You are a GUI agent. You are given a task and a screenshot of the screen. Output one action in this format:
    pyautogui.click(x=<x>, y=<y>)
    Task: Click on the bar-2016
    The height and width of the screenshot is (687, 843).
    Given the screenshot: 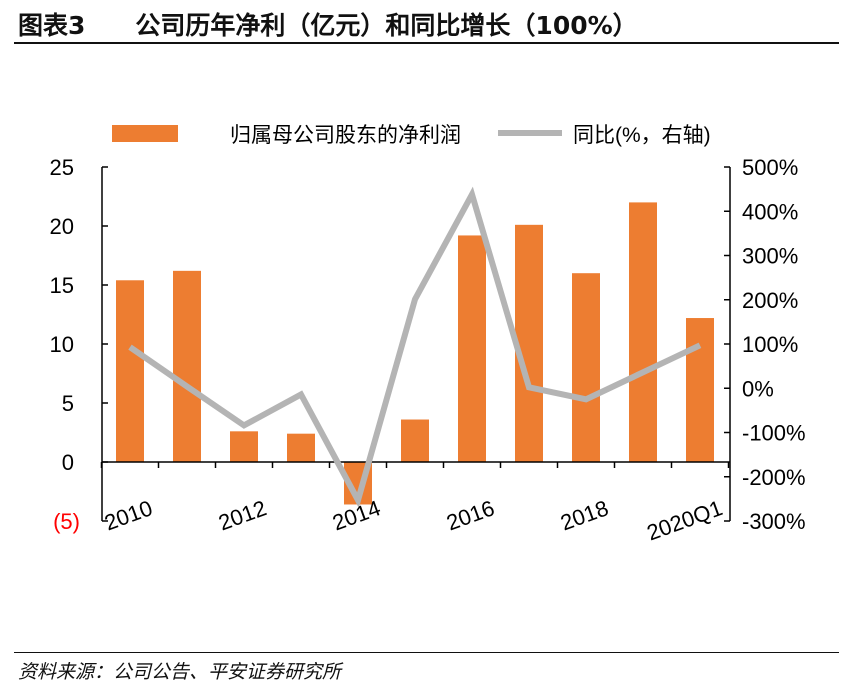 What is the action you would take?
    pyautogui.click(x=472, y=348)
    